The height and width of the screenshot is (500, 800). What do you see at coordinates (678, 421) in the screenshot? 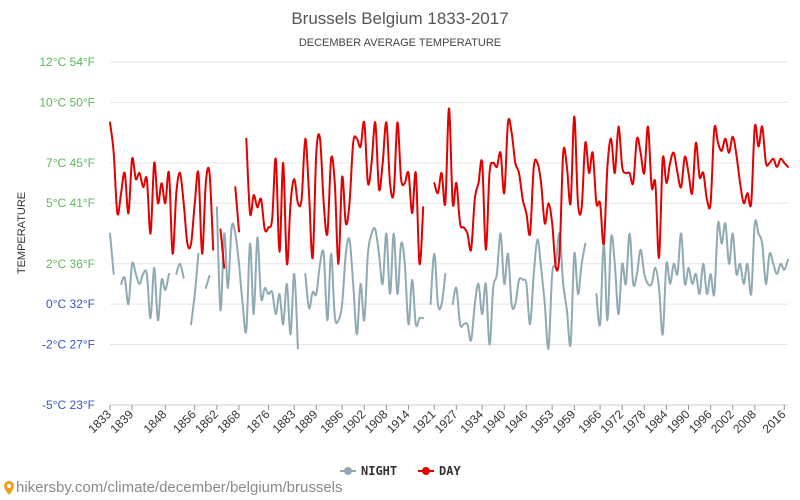
I see `x-tick-label: 1990` at bounding box center [678, 421].